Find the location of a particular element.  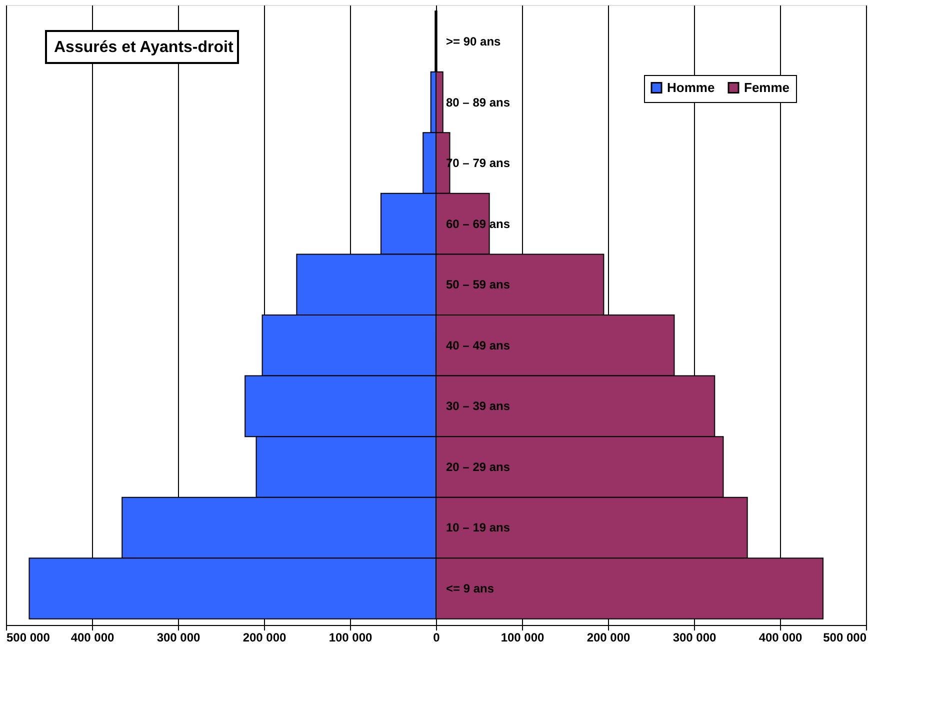

legend-label: Femme is located at coordinates (767, 87).